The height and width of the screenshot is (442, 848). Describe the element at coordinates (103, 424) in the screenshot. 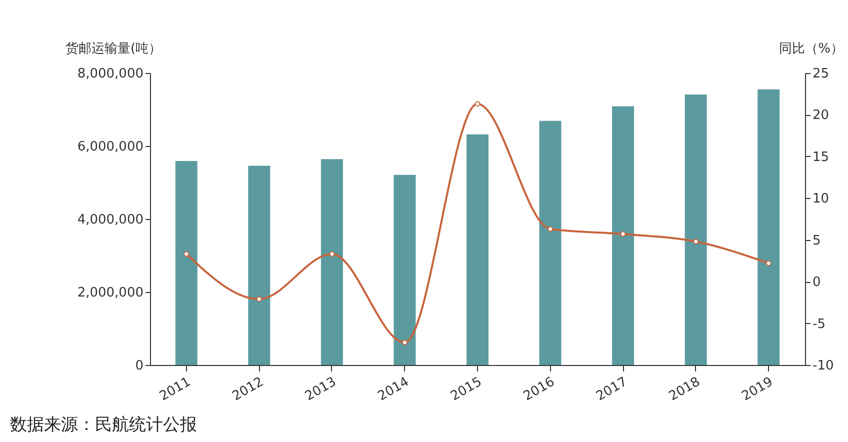

I see `source-note: 数据来源：民航统计公报` at that location.